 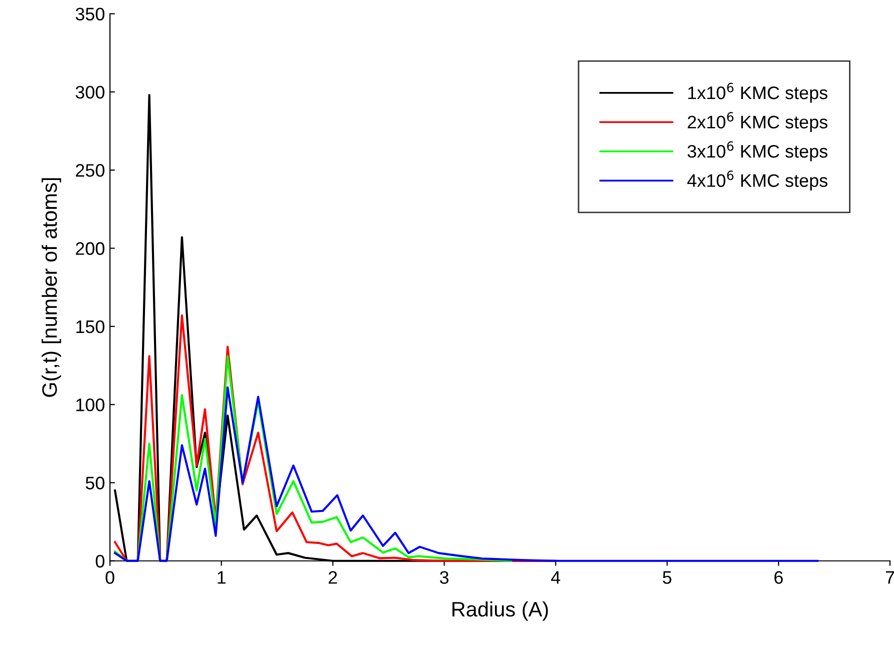 I want to click on y-tick-label: 0, so click(x=100, y=561).